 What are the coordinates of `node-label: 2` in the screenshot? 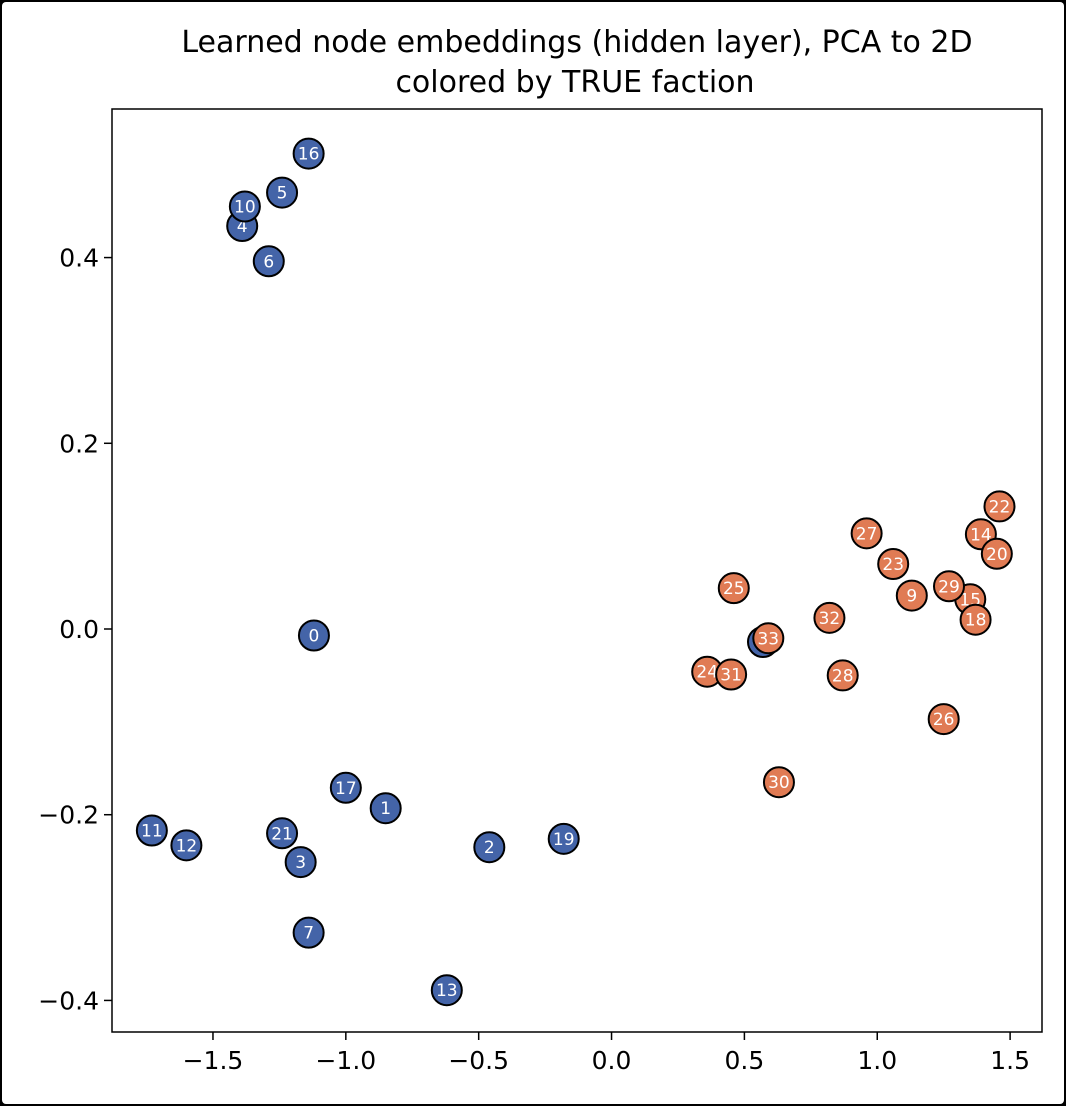 It's located at (489, 848).